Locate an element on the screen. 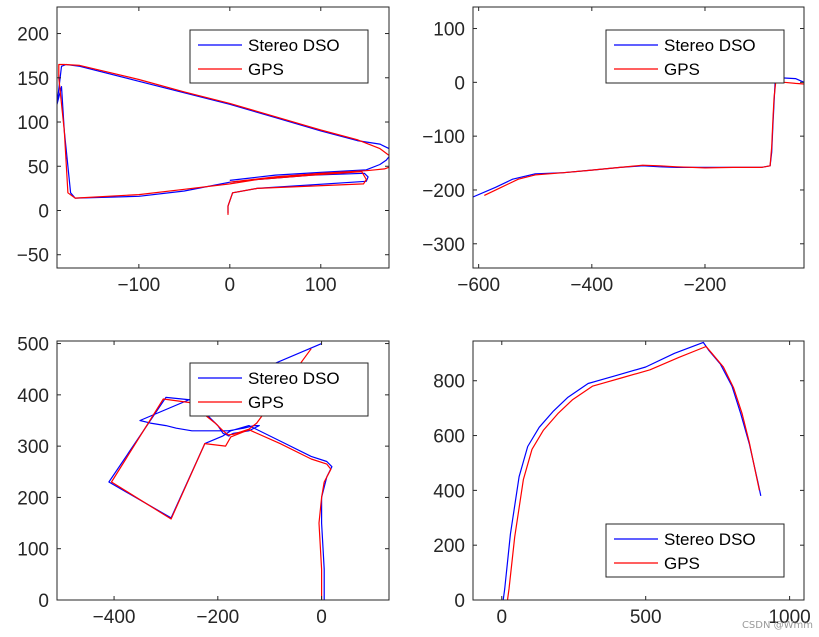 The image size is (819, 637). x-tick-label: −100 is located at coordinates (138, 285).